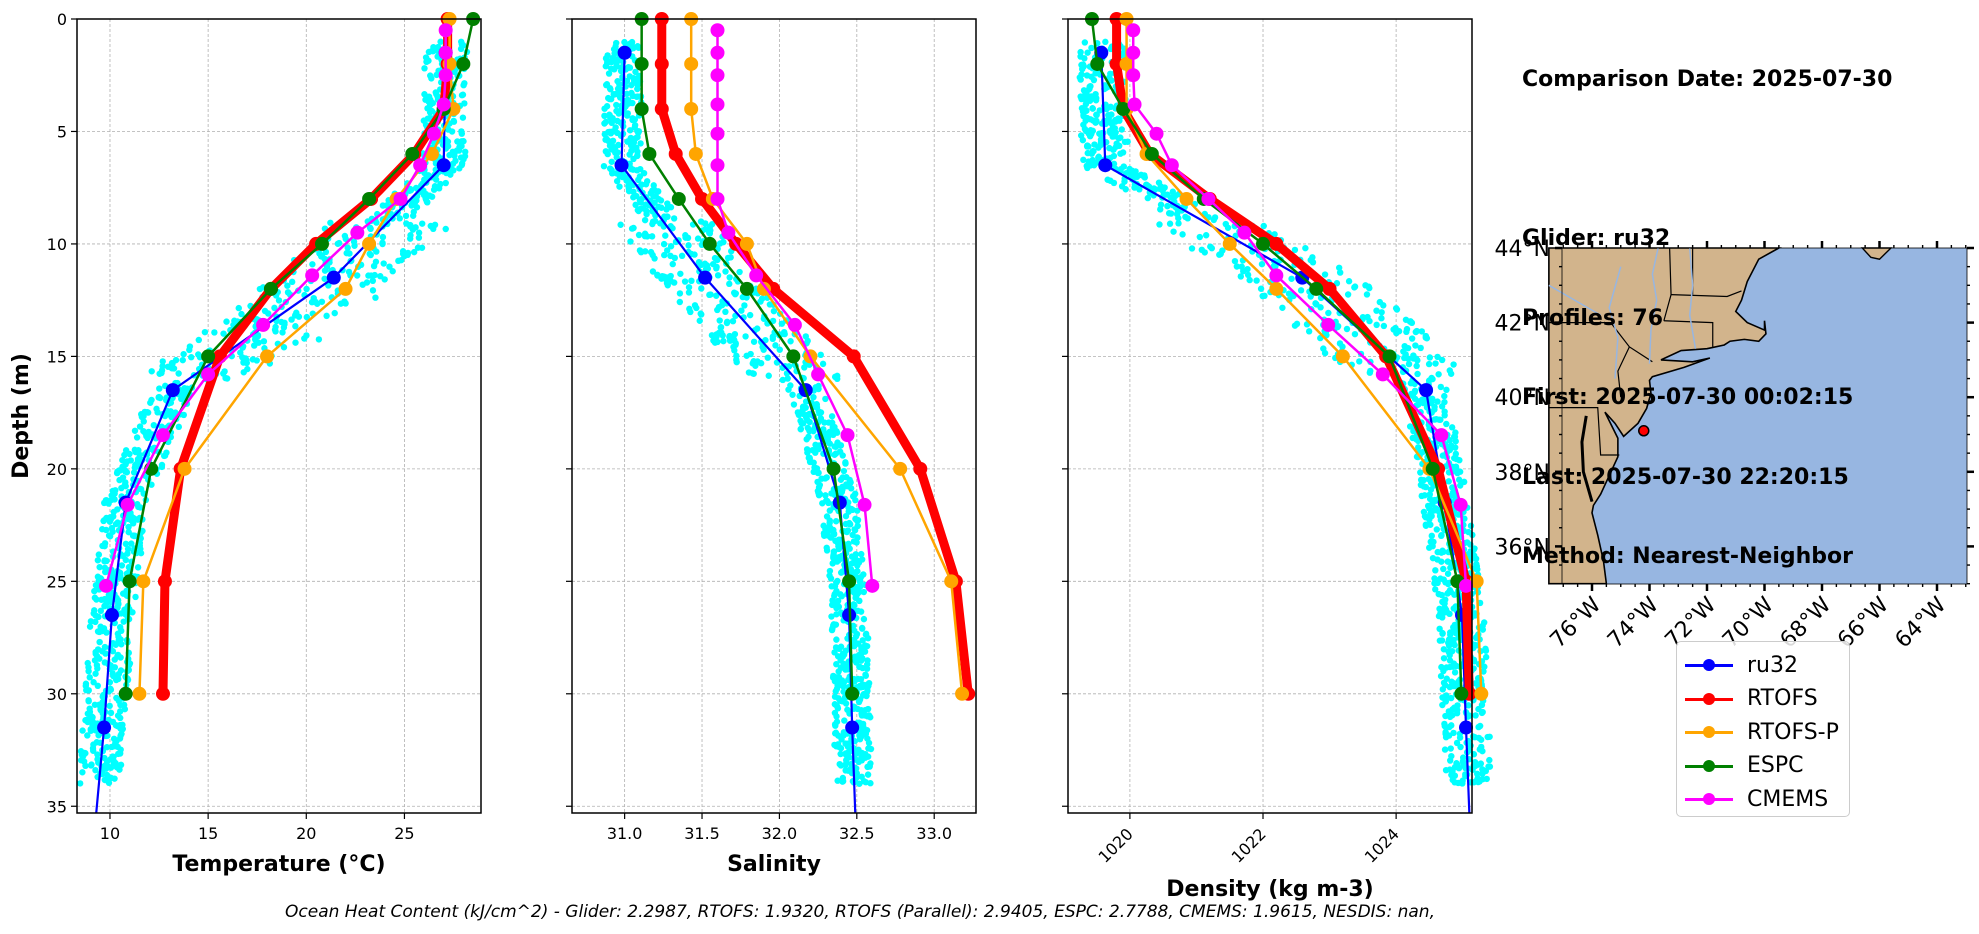  What do you see at coordinates (110, 833) in the screenshot?
I see `x-tick-label: 10` at bounding box center [110, 833].